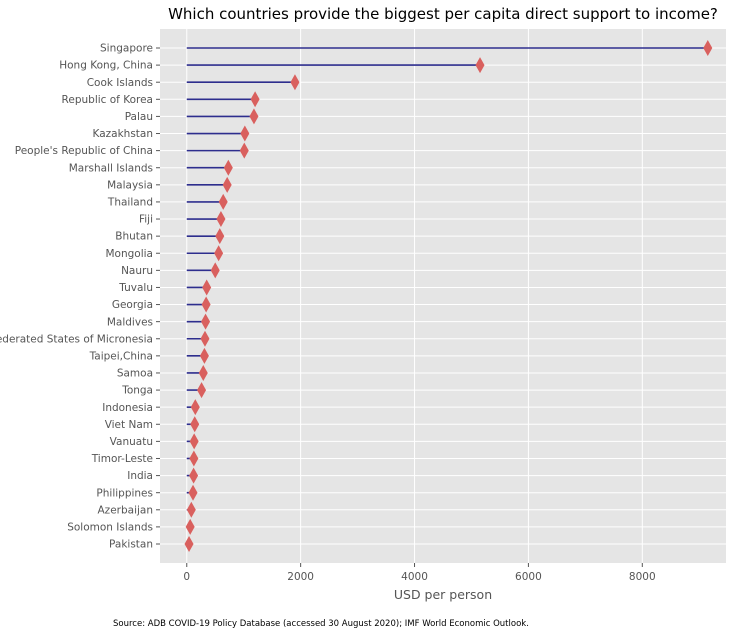  What do you see at coordinates (130, 185) in the screenshot?
I see `y-tick-label: Malaysia` at bounding box center [130, 185].